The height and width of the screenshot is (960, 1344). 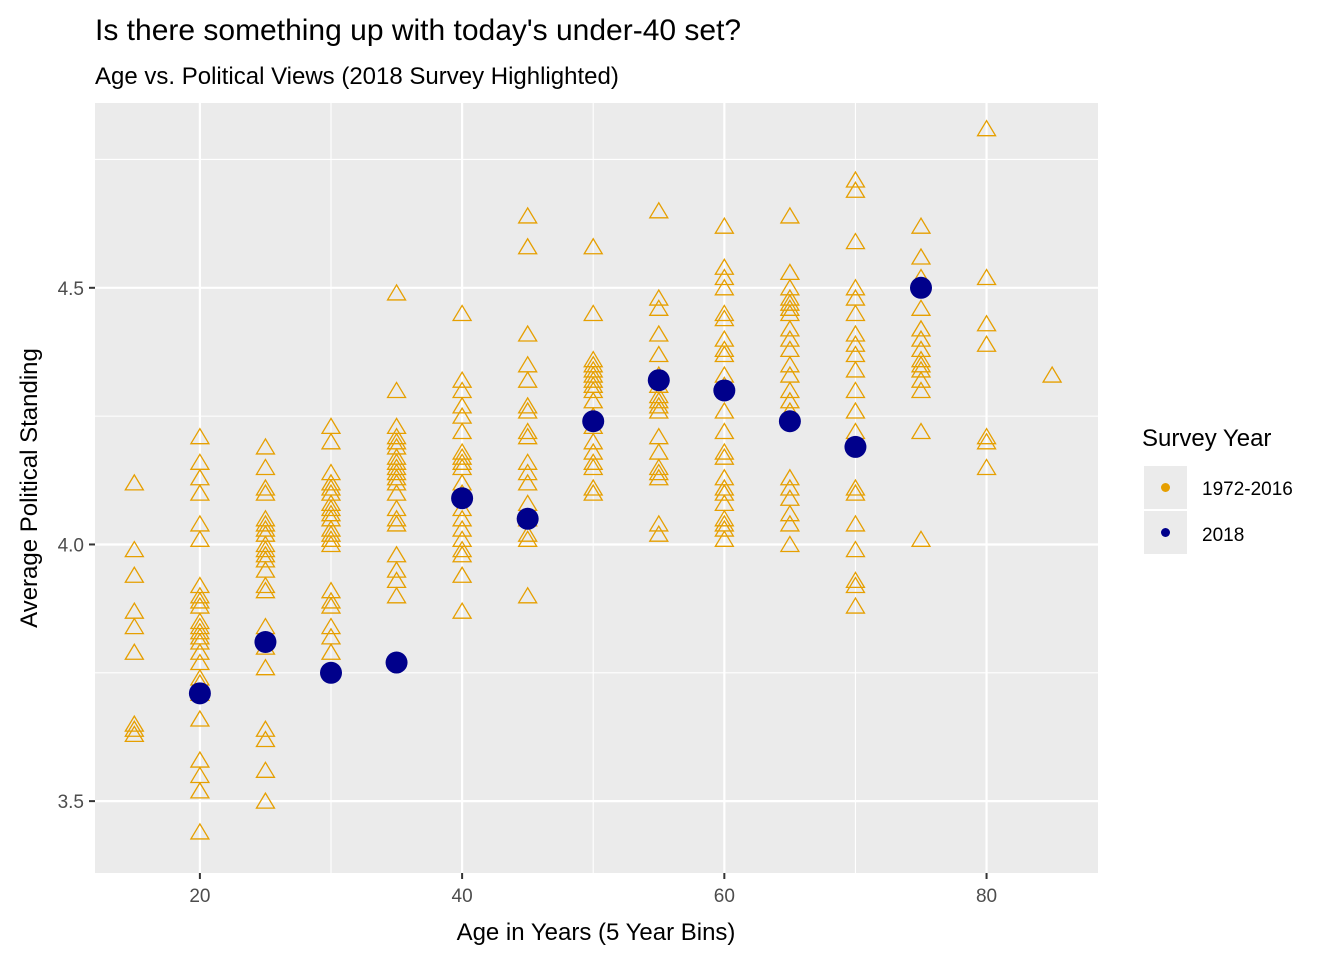 I want to click on legend: Survey Year 1972-2016 2018, so click(x=1217, y=489).